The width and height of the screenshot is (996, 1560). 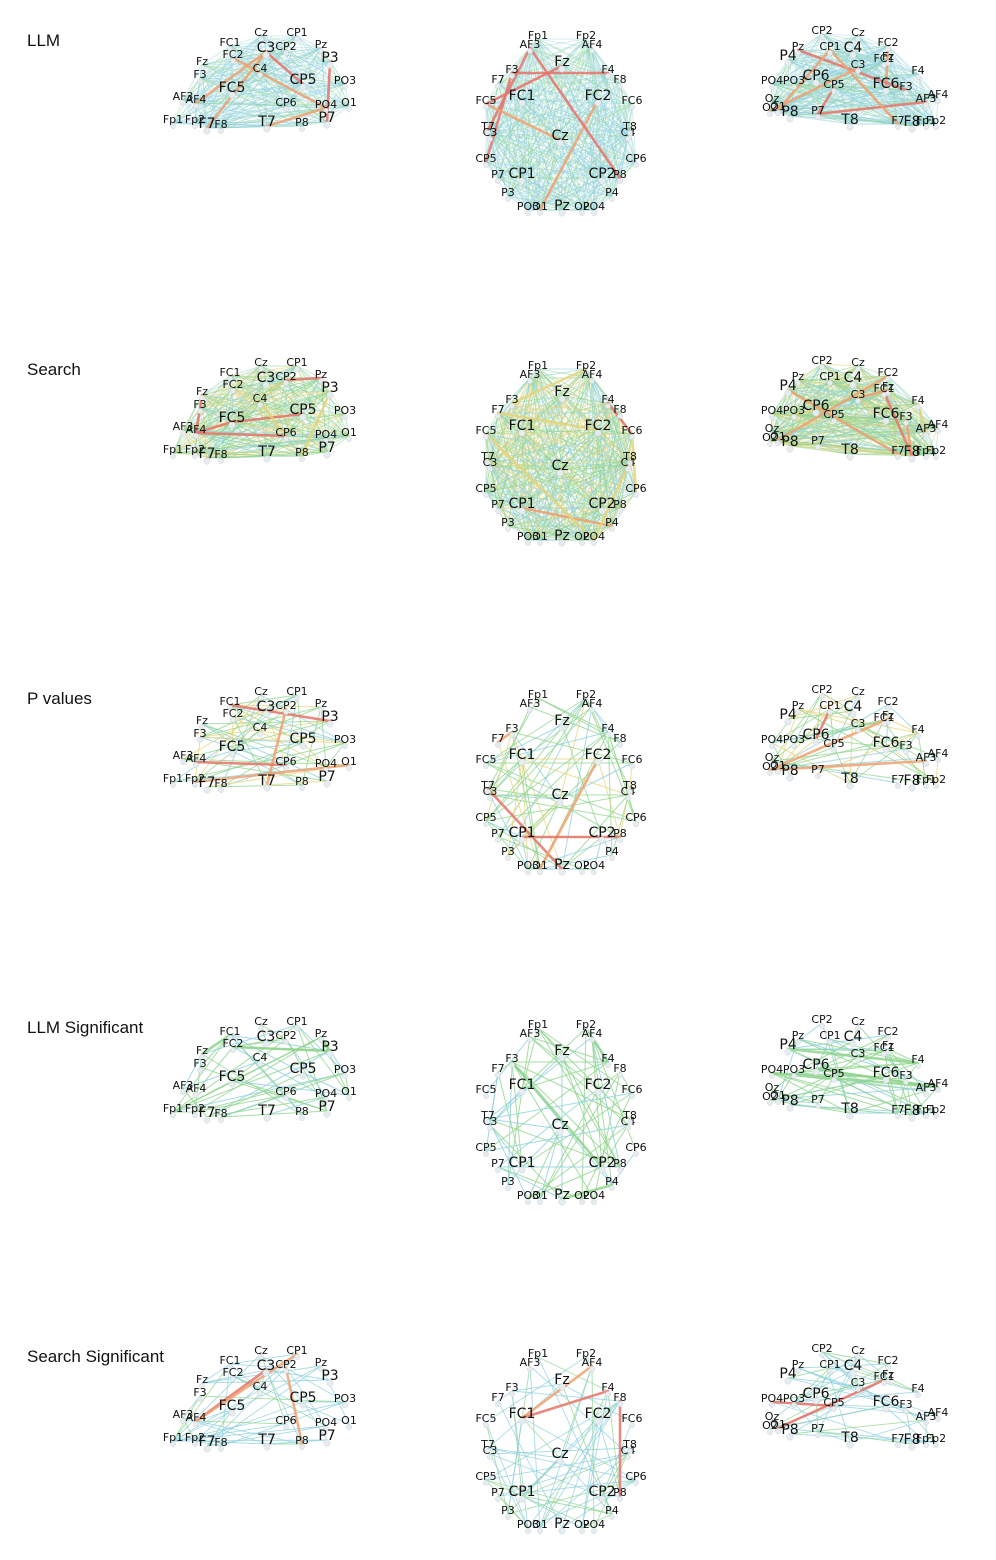 What do you see at coordinates (528, 1195) in the screenshot?
I see `electrode-label: PO3` at bounding box center [528, 1195].